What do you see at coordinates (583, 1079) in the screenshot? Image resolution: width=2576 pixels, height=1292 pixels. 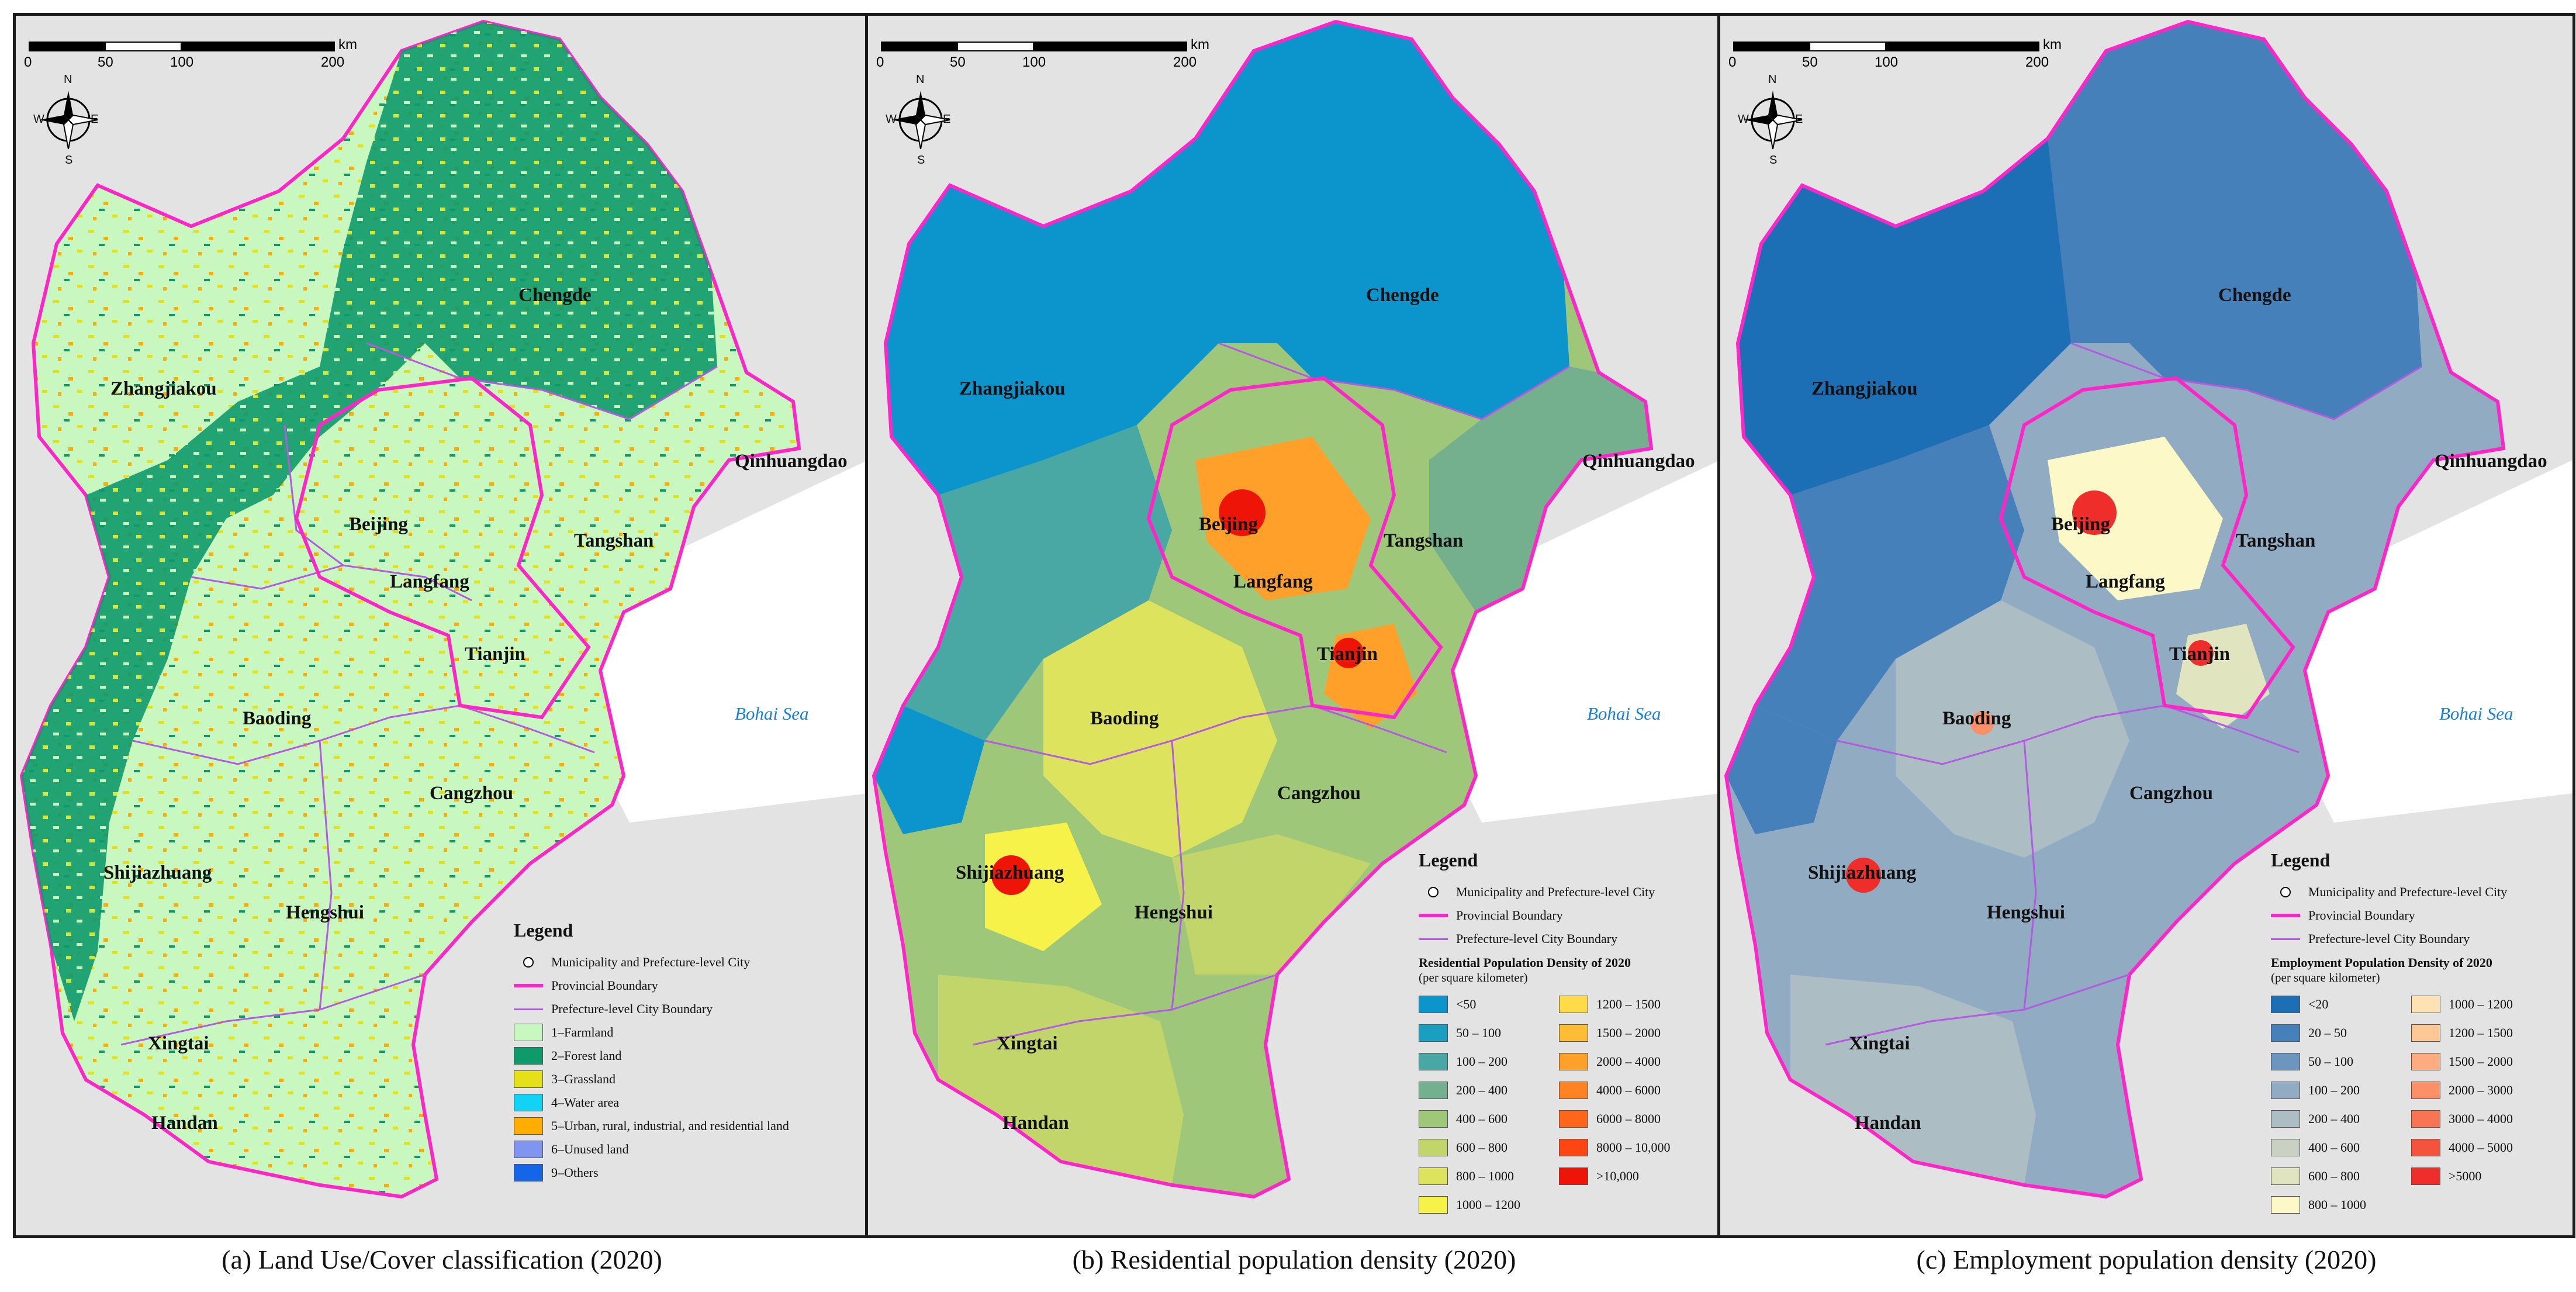 I see `landuse-class-label: 3–Grassland` at bounding box center [583, 1079].